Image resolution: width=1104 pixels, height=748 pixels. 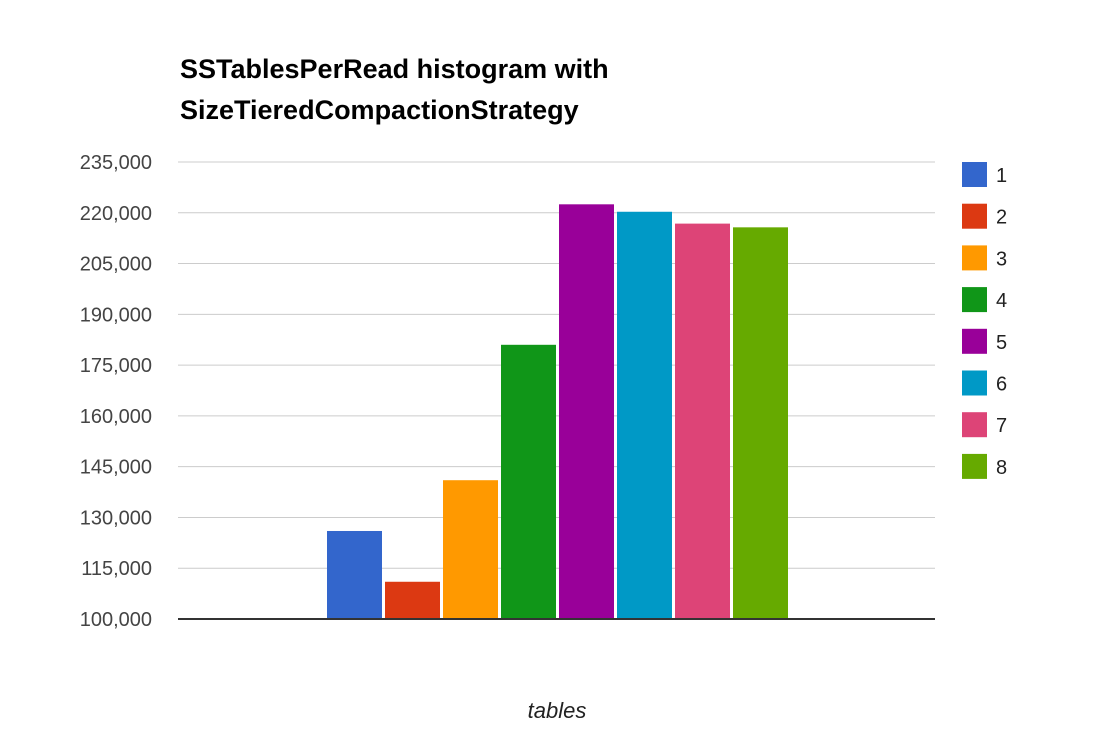 What do you see at coordinates (379, 110) in the screenshot?
I see `chart-title-line-2: SizeTieredCompactionStrategy` at bounding box center [379, 110].